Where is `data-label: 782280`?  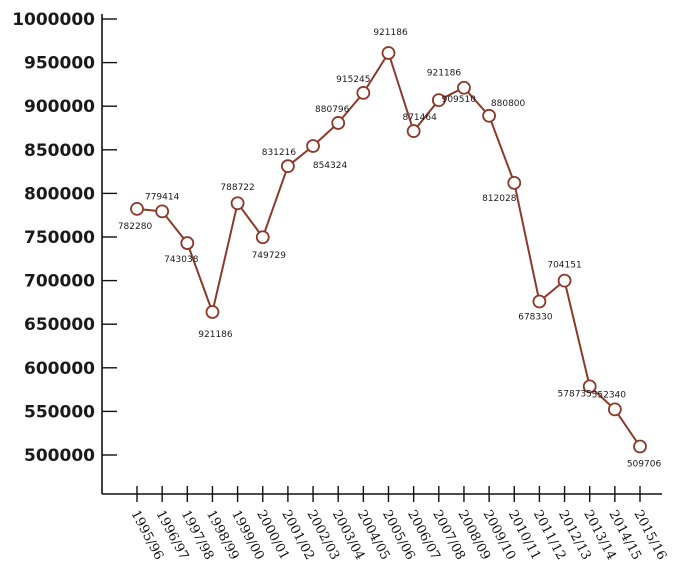 data-label: 782280 is located at coordinates (135, 227).